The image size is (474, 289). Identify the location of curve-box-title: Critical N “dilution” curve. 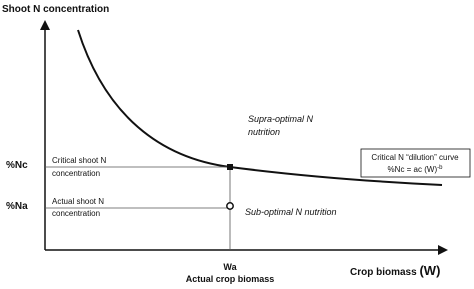
(415, 157).